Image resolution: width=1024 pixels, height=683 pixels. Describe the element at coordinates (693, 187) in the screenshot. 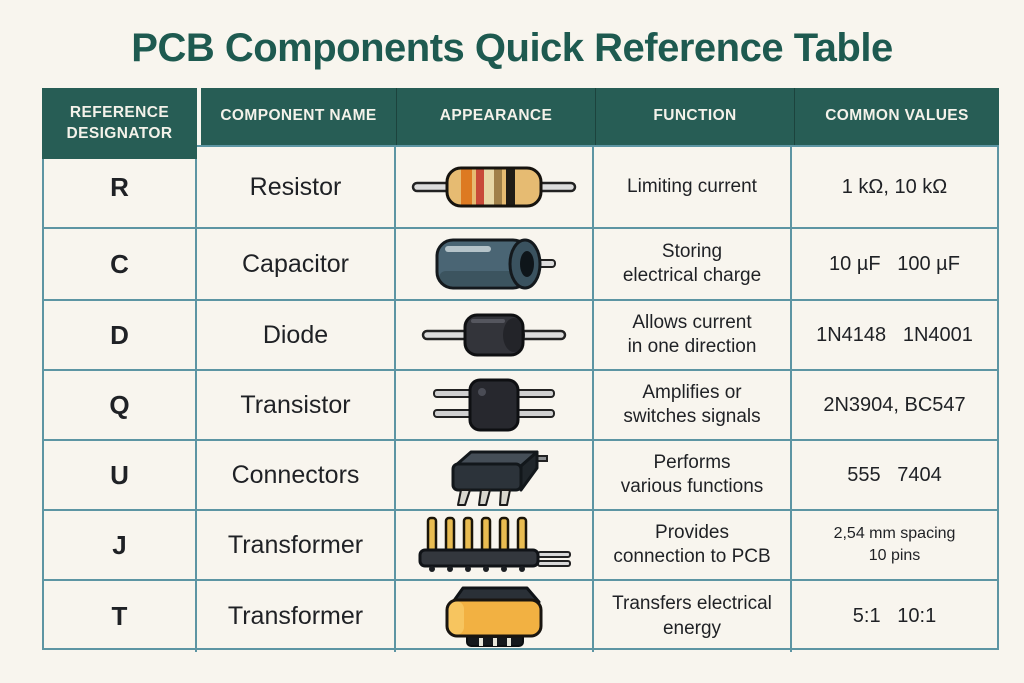

I see `function-cell: Limiting current` at that location.